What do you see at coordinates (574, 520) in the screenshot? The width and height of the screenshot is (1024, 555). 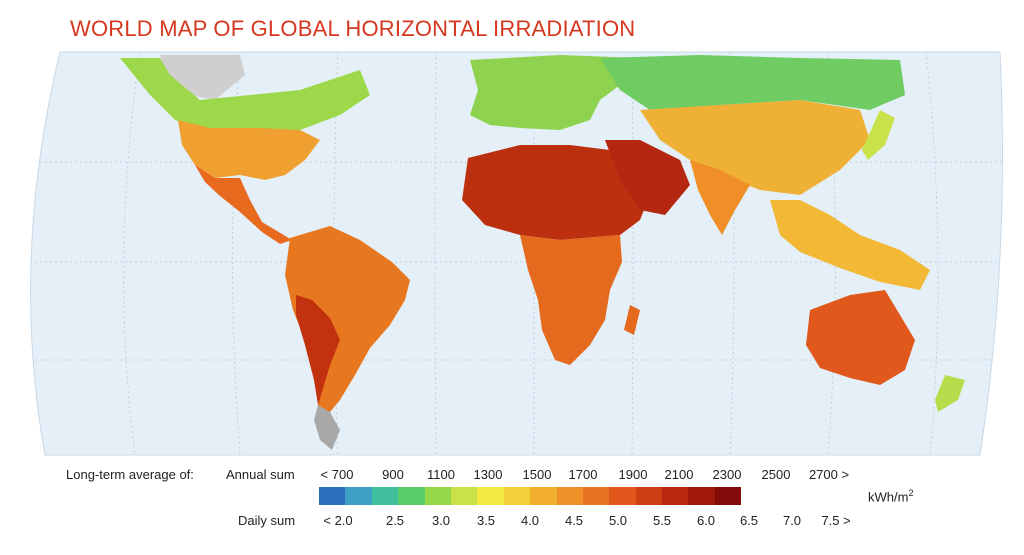 I see `legend-daily-tick: 4.5` at bounding box center [574, 520].